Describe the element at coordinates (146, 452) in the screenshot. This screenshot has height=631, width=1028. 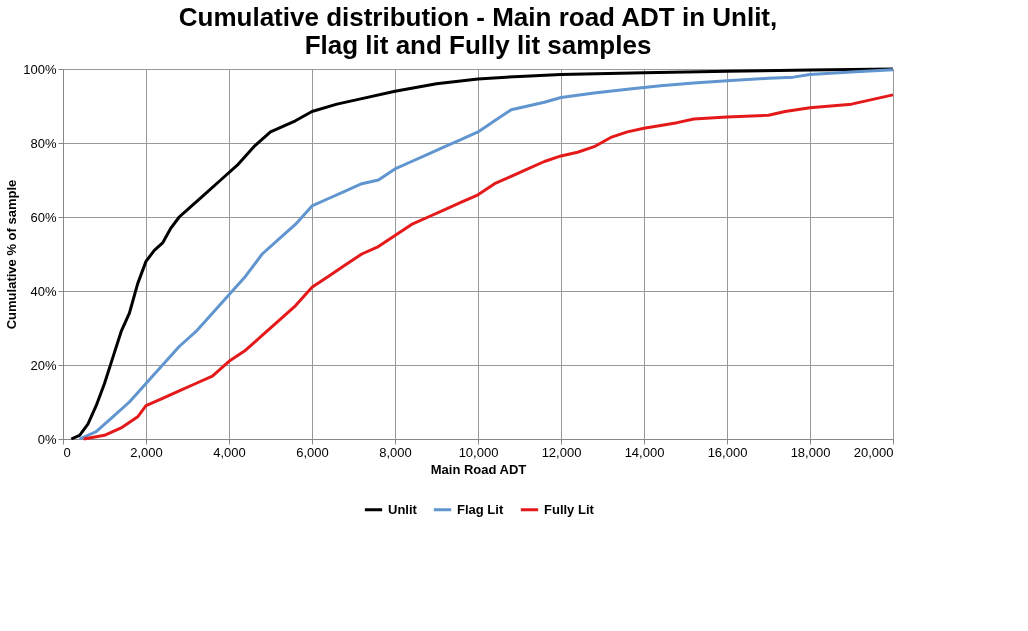
I see `x-tick-label: 2,000` at that location.